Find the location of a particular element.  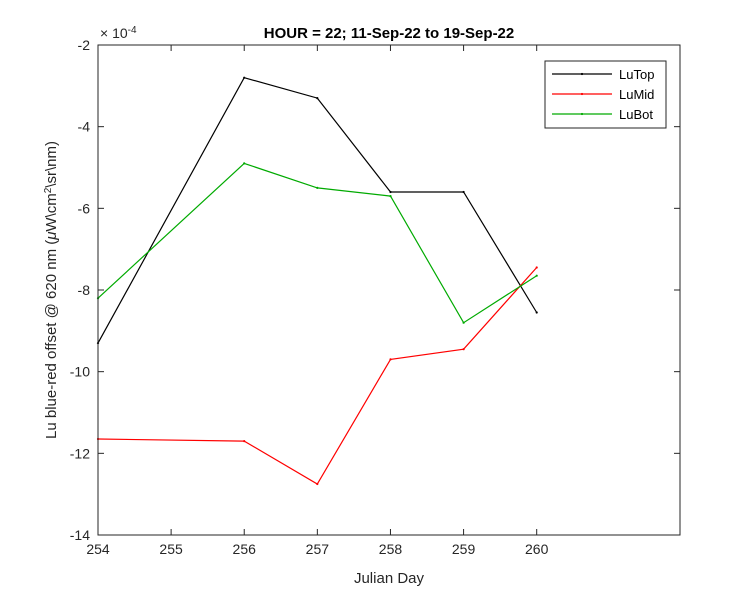

y-axis-exponent: × 10⁻⁴ is located at coordinates (118, 33).